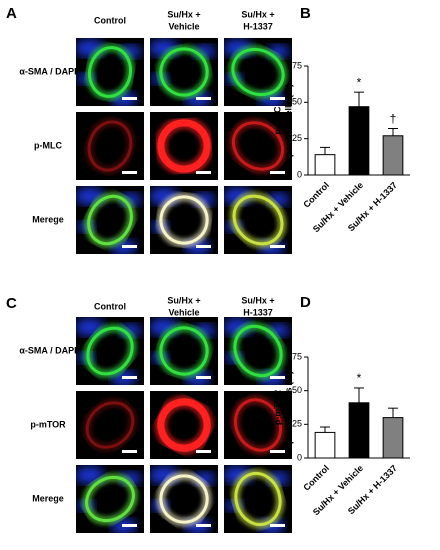 The height and width of the screenshot is (550, 440). I want to click on row-label: p-MLC, so click(48, 145).